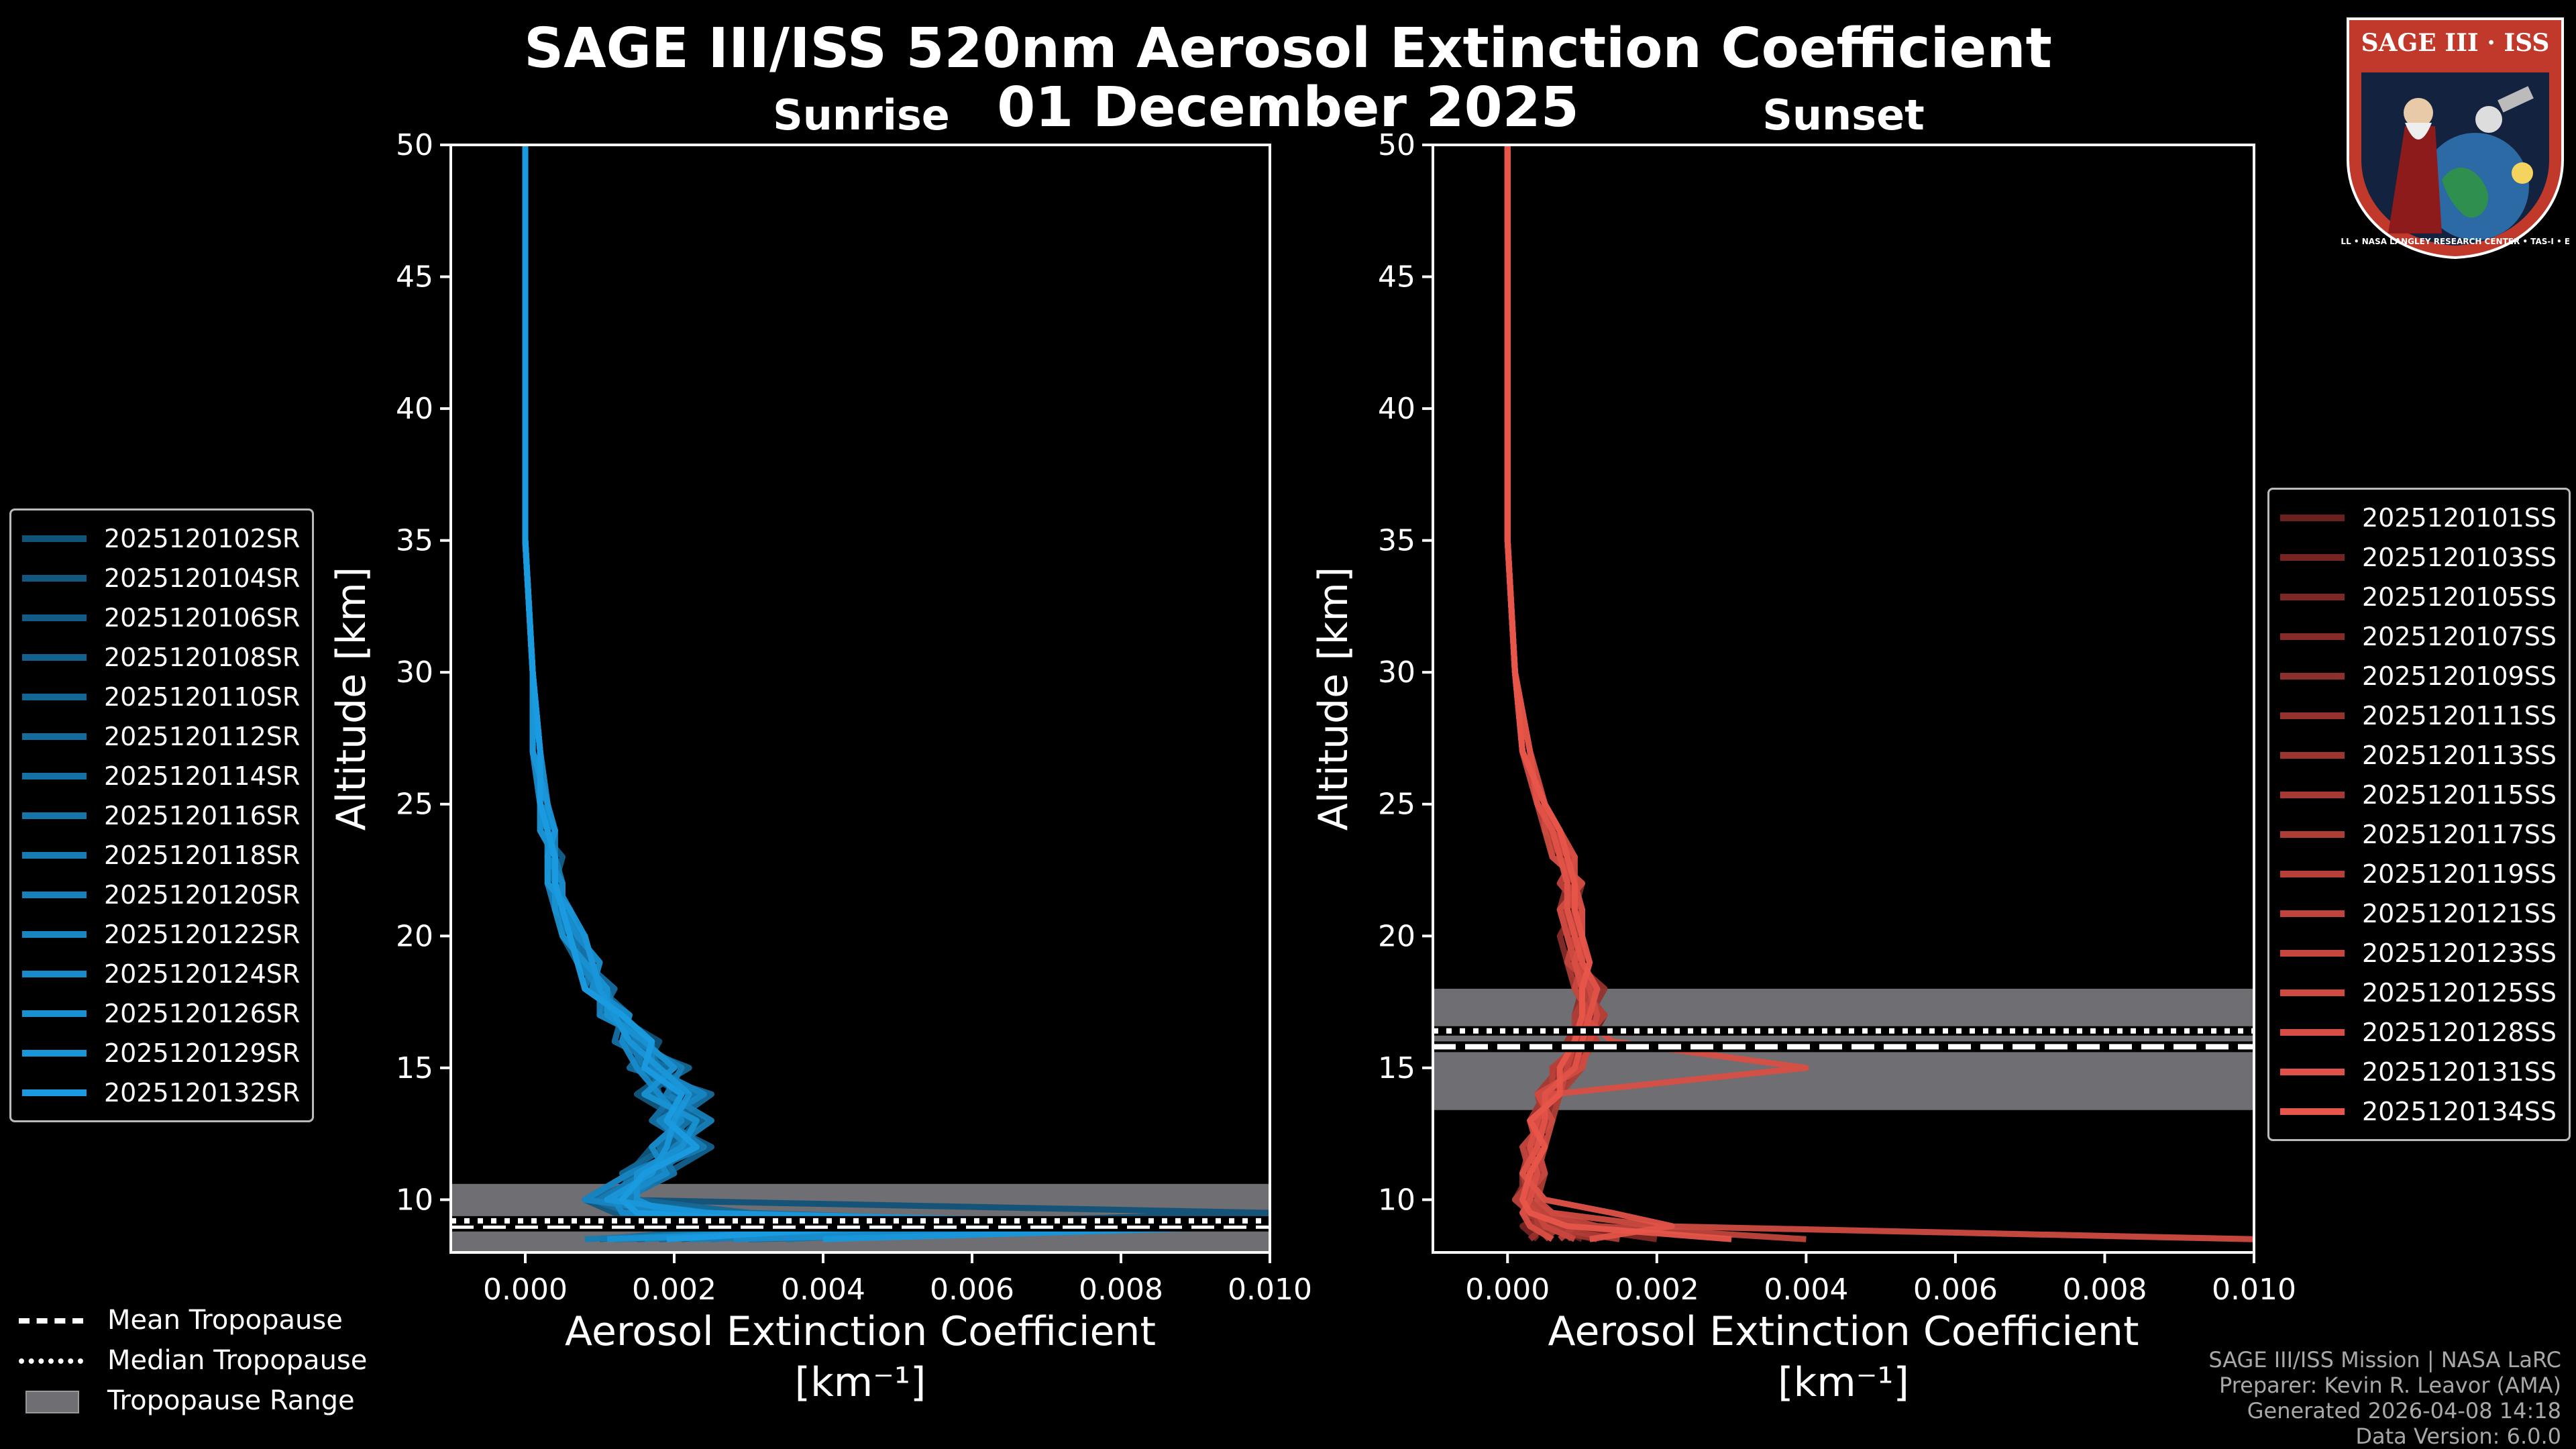 The height and width of the screenshot is (1449, 2576). I want to click on sunset-ytick-label: 15, so click(1396, 1068).